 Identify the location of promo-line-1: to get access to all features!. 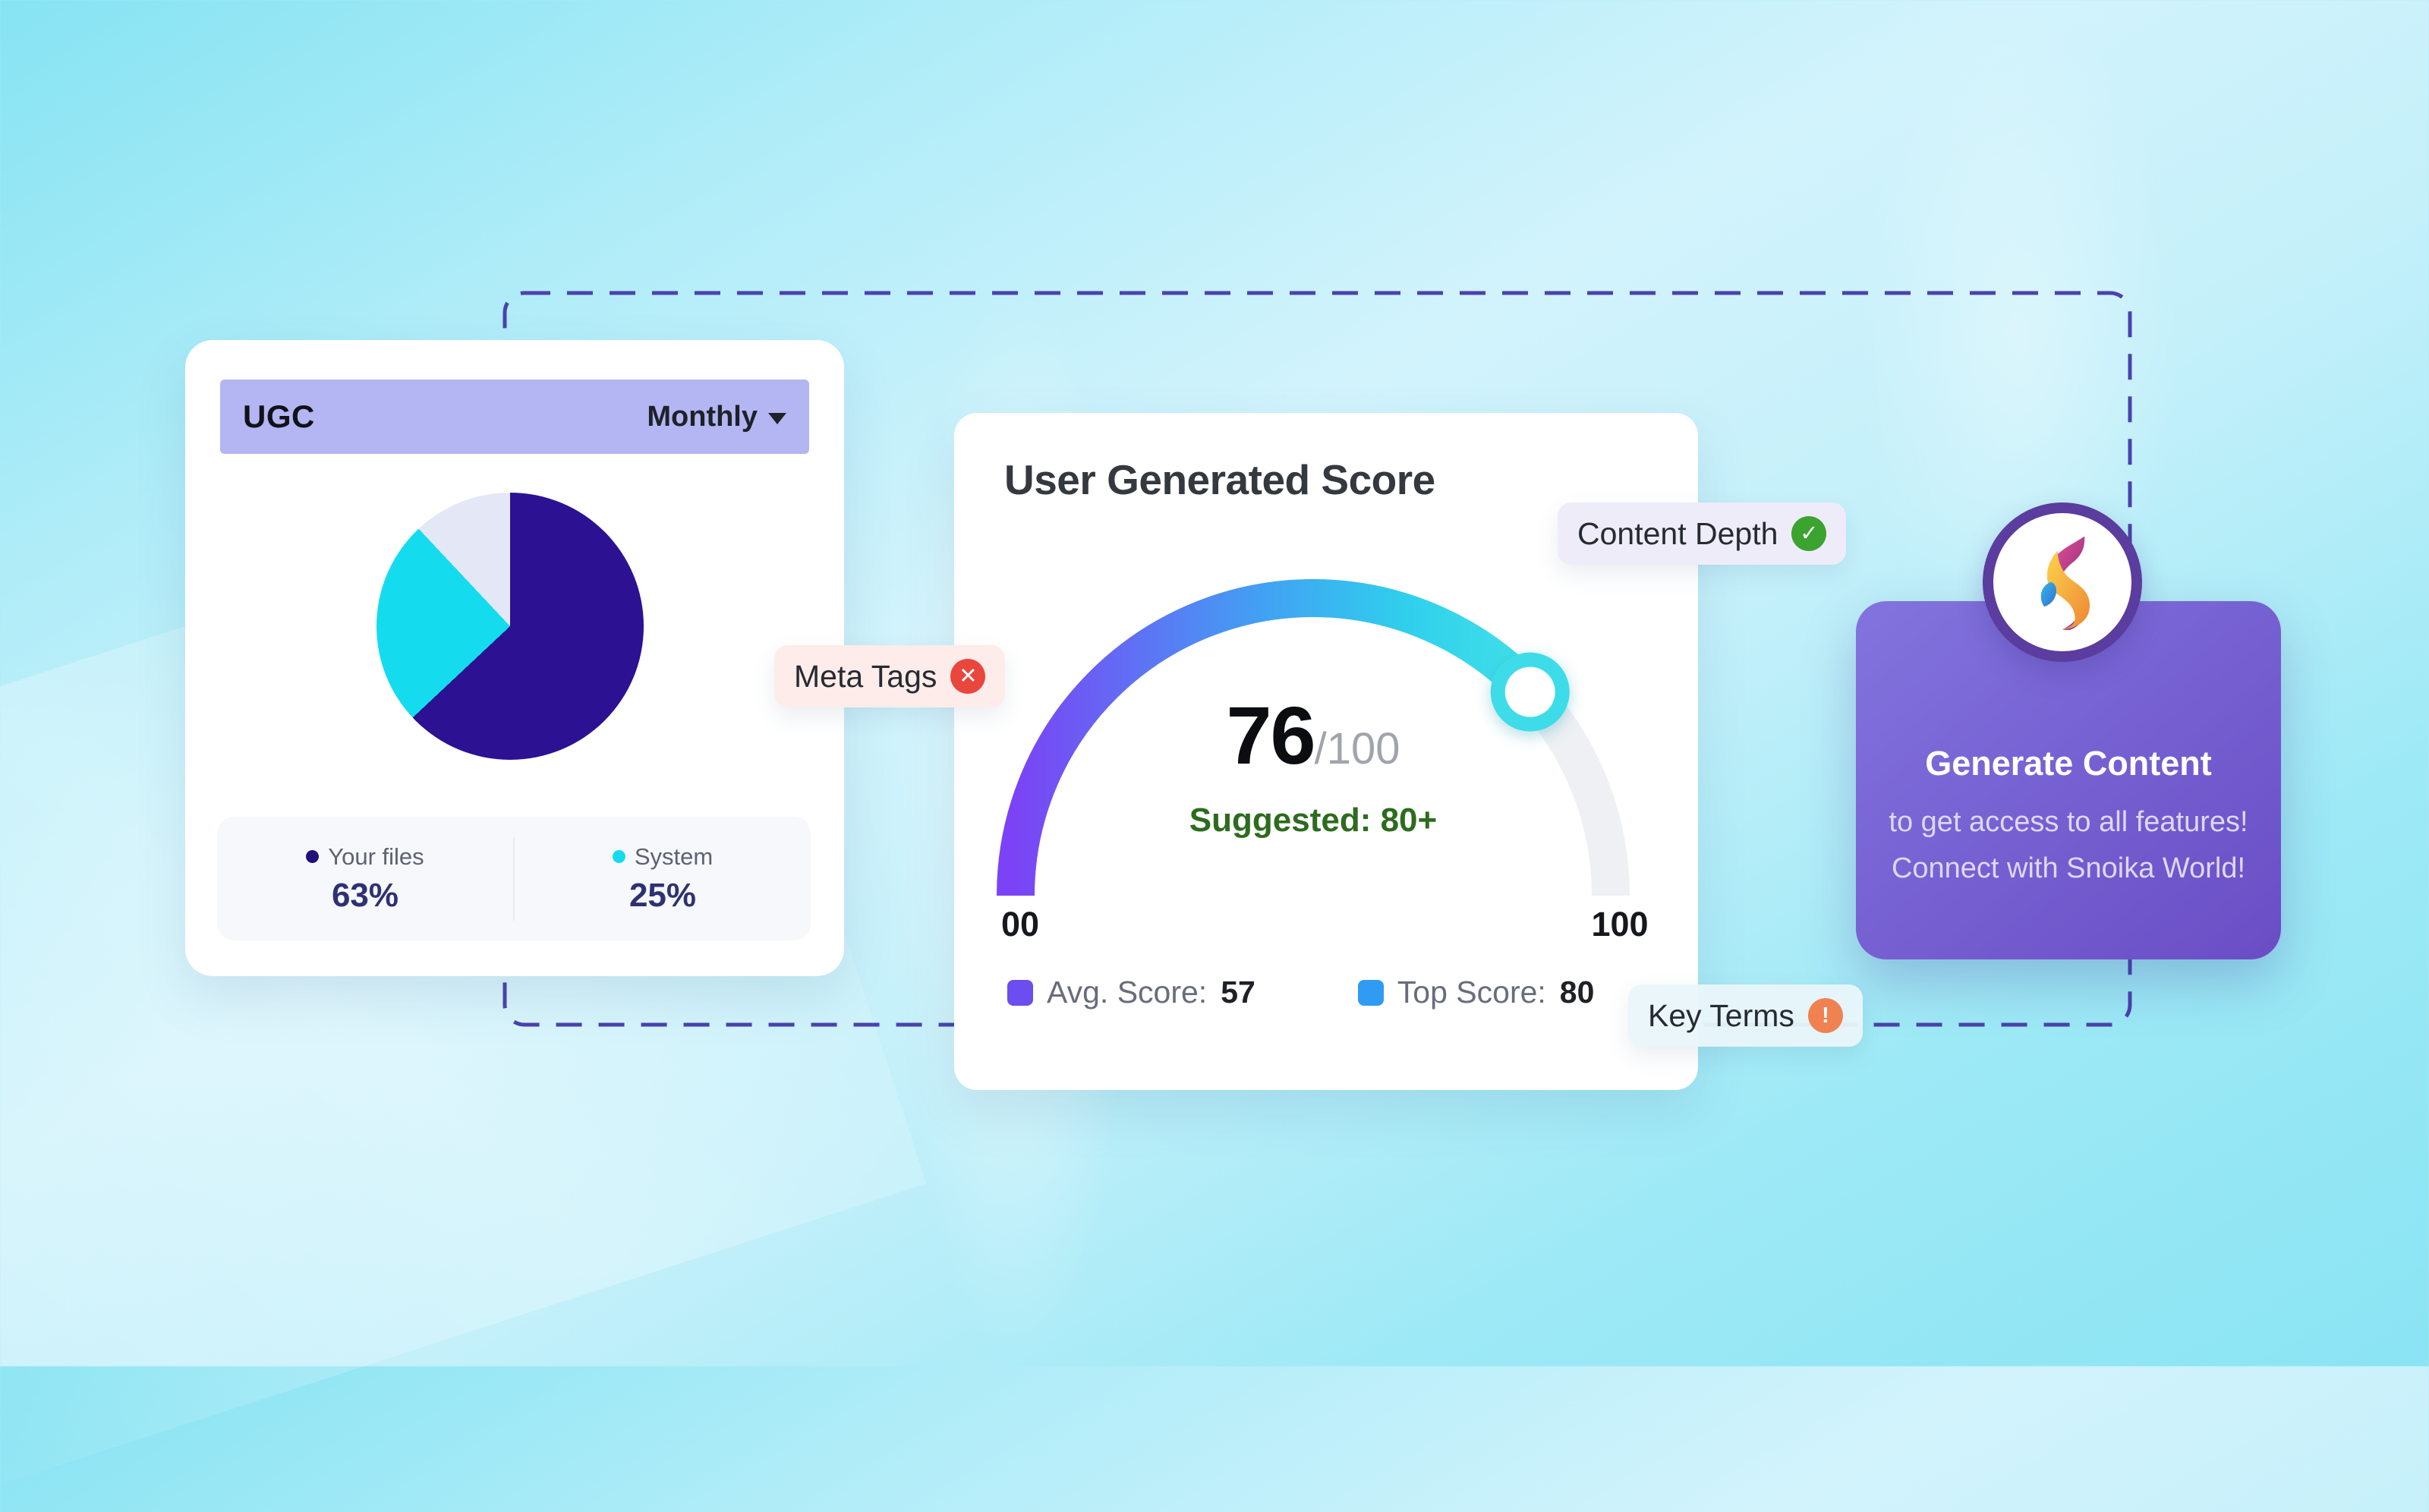
(2068, 822).